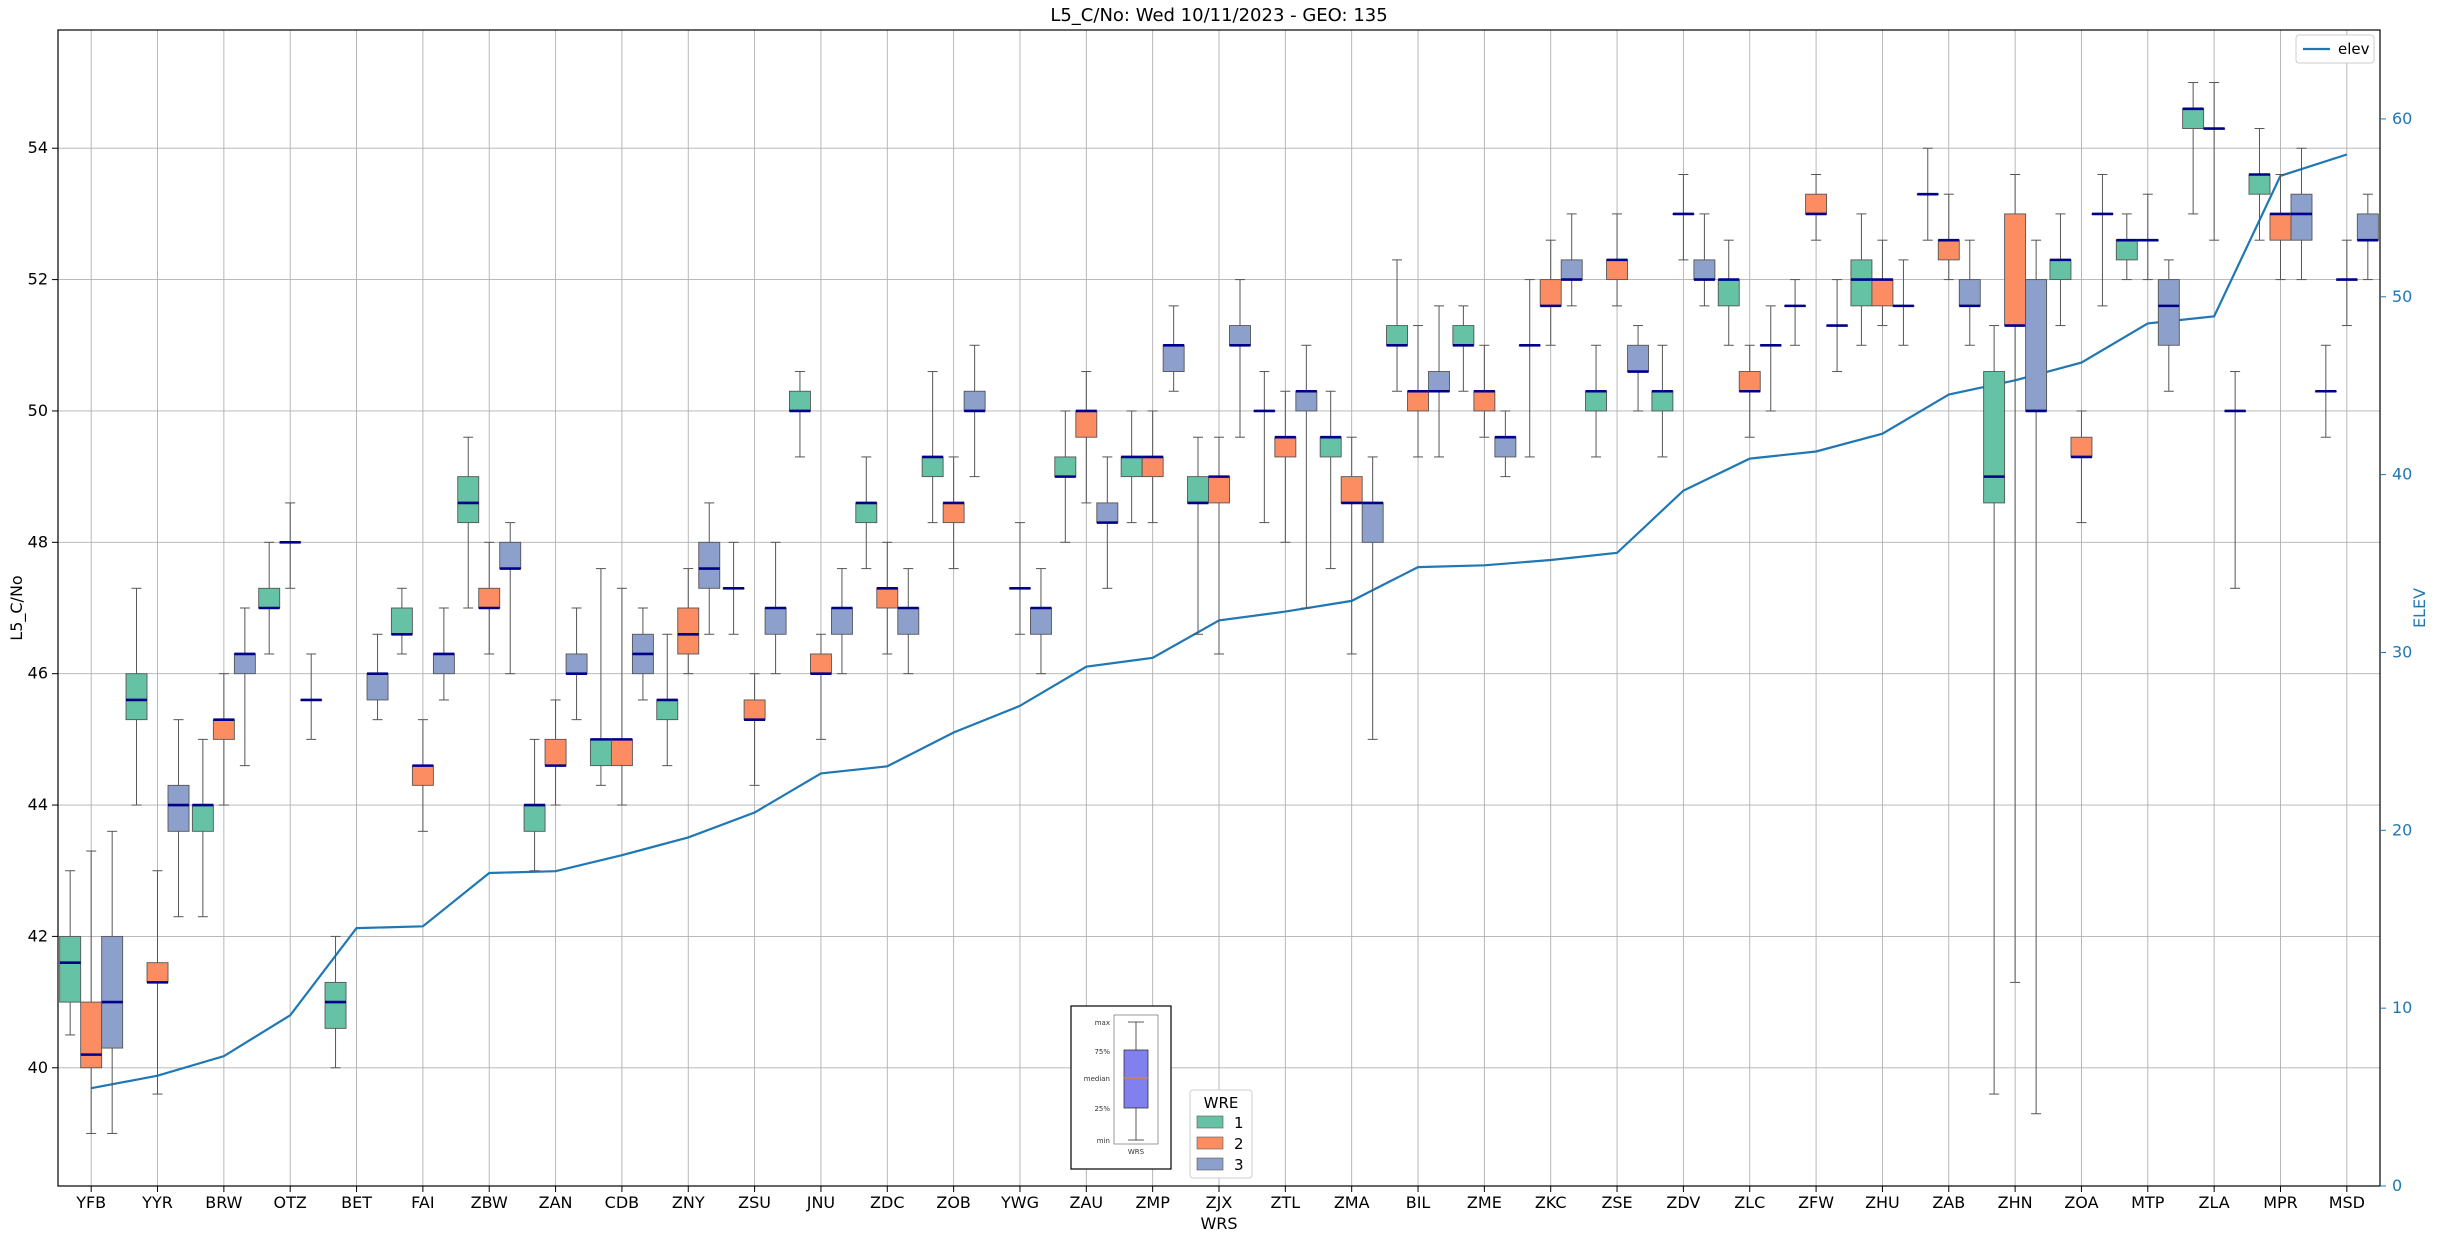 This screenshot has width=2439, height=1238. What do you see at coordinates (1683, 1202) in the screenshot?
I see `x-tick-ZDV: ZDV` at bounding box center [1683, 1202].